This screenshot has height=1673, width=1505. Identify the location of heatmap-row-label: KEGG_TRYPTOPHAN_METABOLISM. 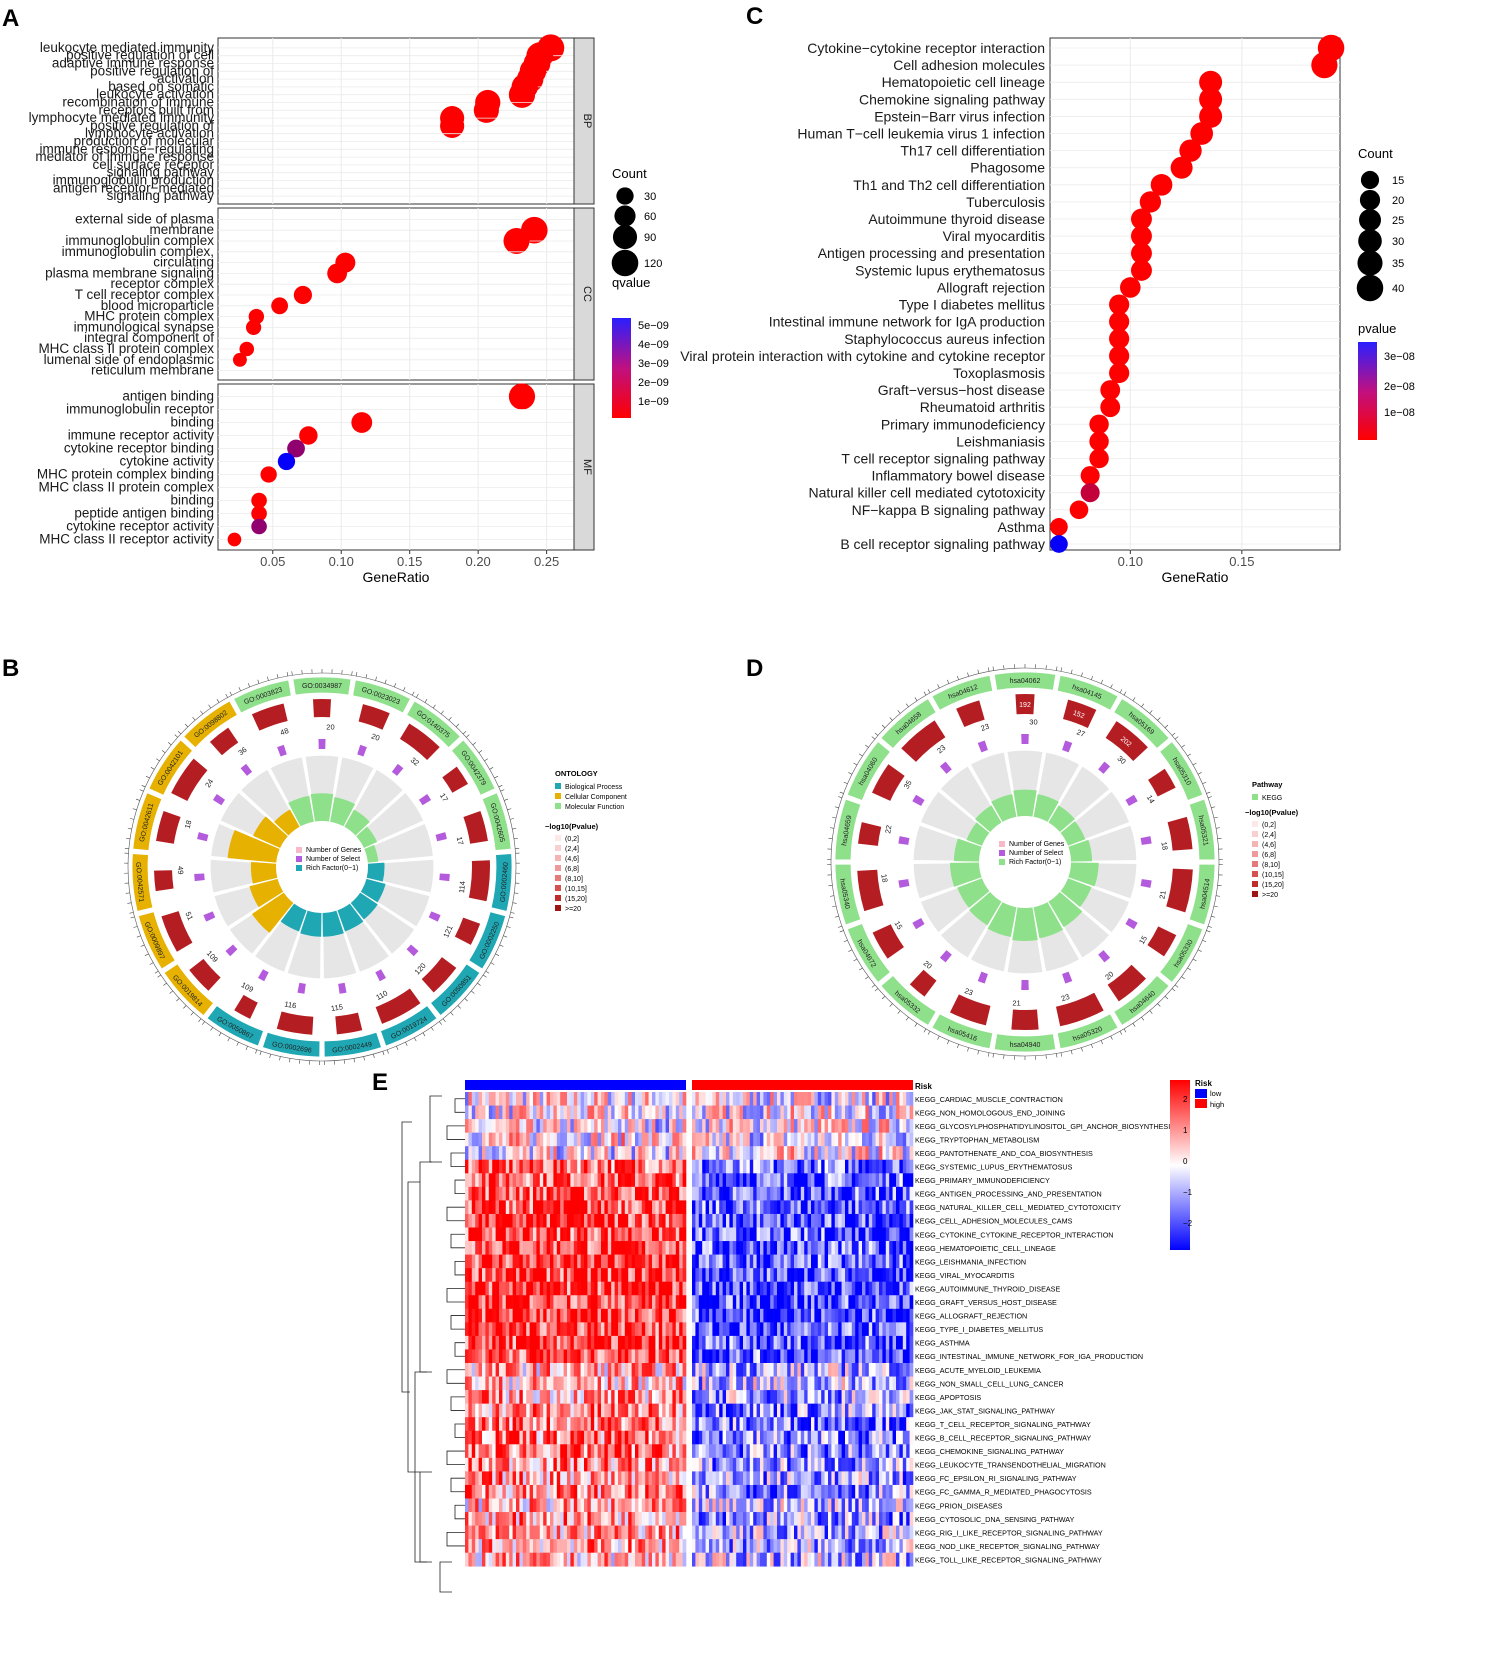
(977, 1139).